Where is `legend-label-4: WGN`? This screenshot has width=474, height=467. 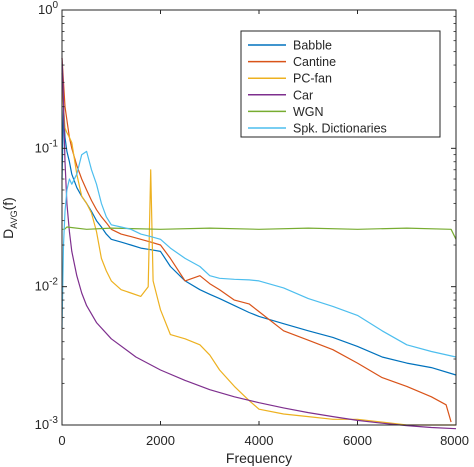
legend-label-4: WGN is located at coordinates (308, 112).